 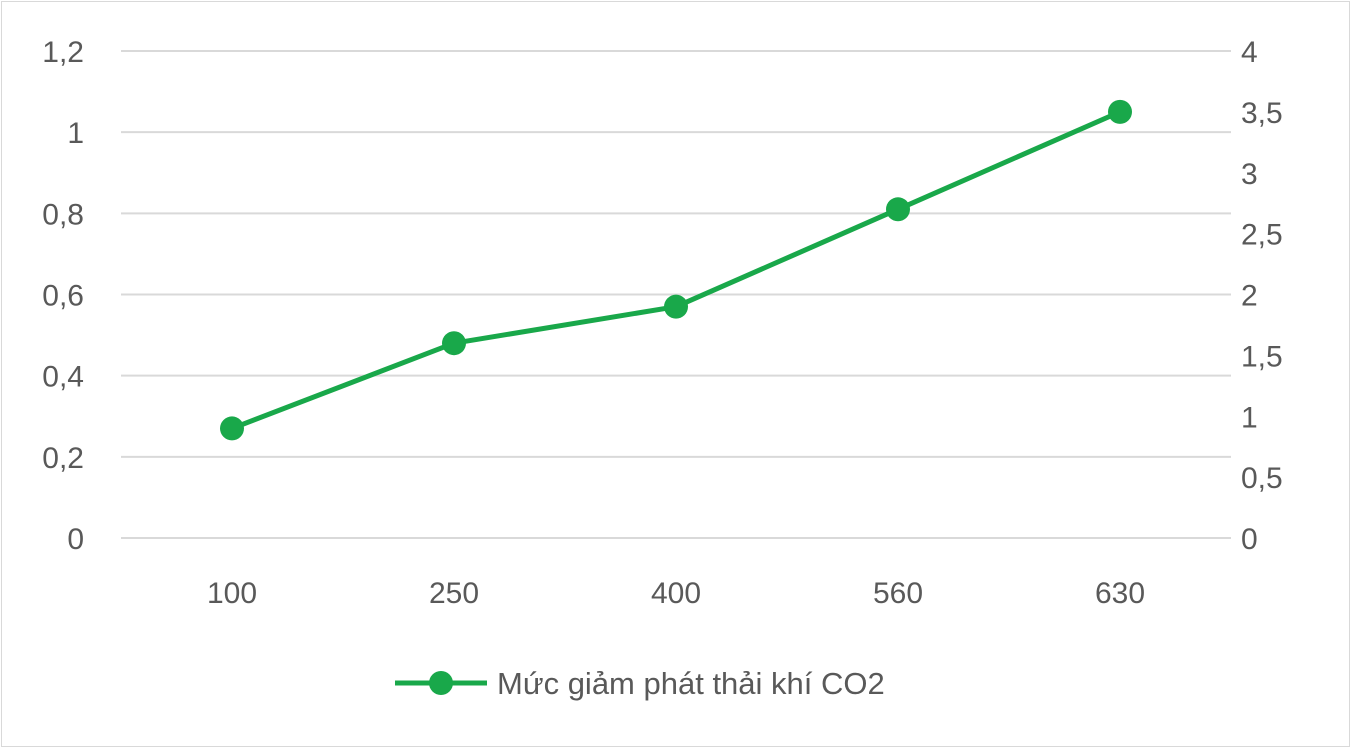 What do you see at coordinates (63, 52) in the screenshot?
I see `left-y-tick-label: 1,2` at bounding box center [63, 52].